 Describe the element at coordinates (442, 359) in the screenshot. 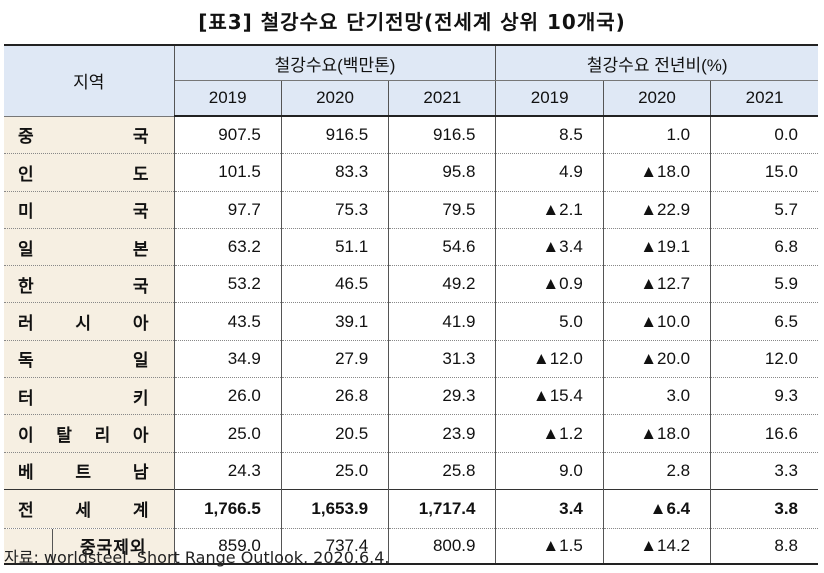

I see `value-cell: 31.3` at that location.